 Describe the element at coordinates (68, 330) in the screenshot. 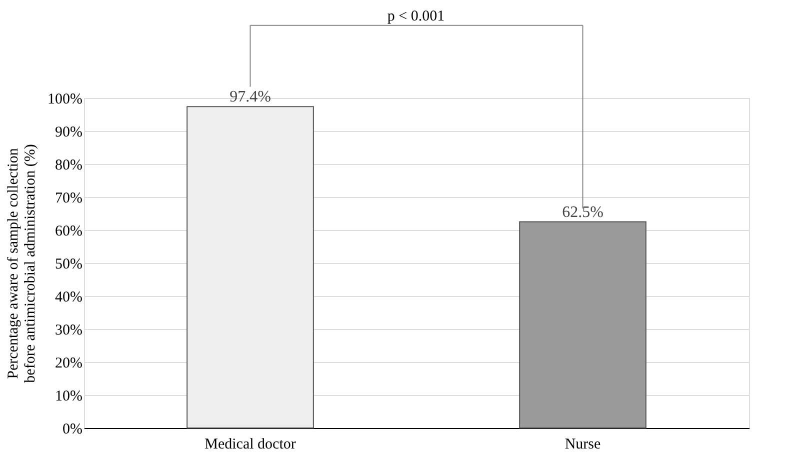

I see `y-tick-label: 30%` at that location.